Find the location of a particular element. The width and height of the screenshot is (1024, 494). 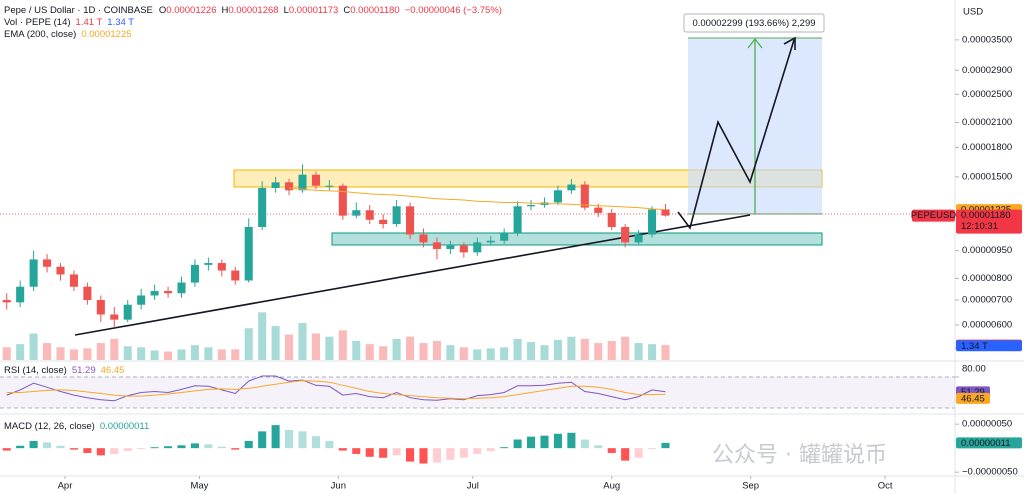

symbol-badge is located at coordinates (933, 215).